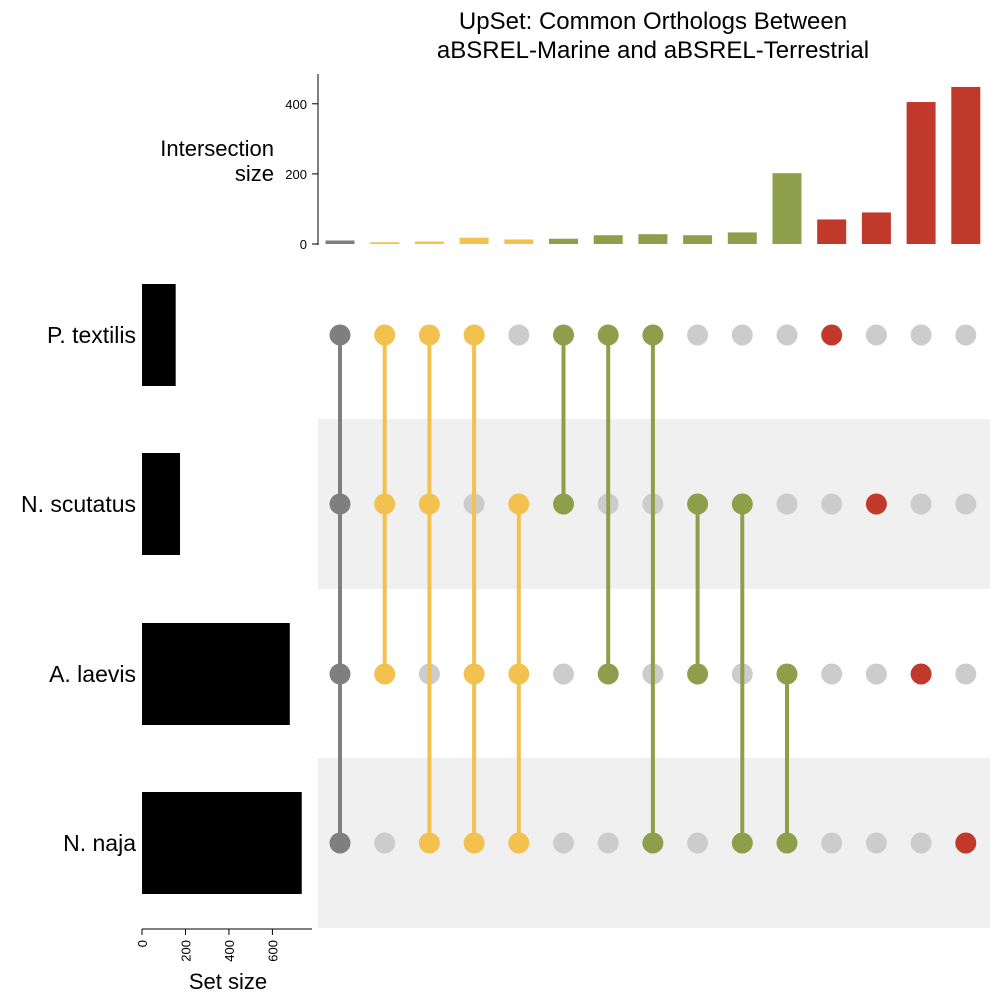 Image resolution: width=1000 pixels, height=1000 pixels. Describe the element at coordinates (296, 174) in the screenshot. I see `intersection-axis-tick-label: 200` at that location.